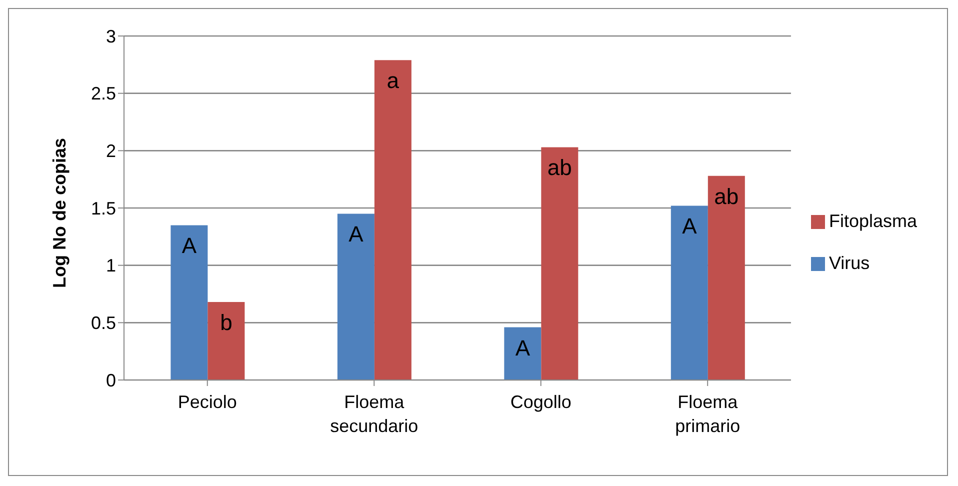 The height and width of the screenshot is (486, 958). Describe the element at coordinates (103, 208) in the screenshot. I see `y-tick-label: 1.5` at that location.